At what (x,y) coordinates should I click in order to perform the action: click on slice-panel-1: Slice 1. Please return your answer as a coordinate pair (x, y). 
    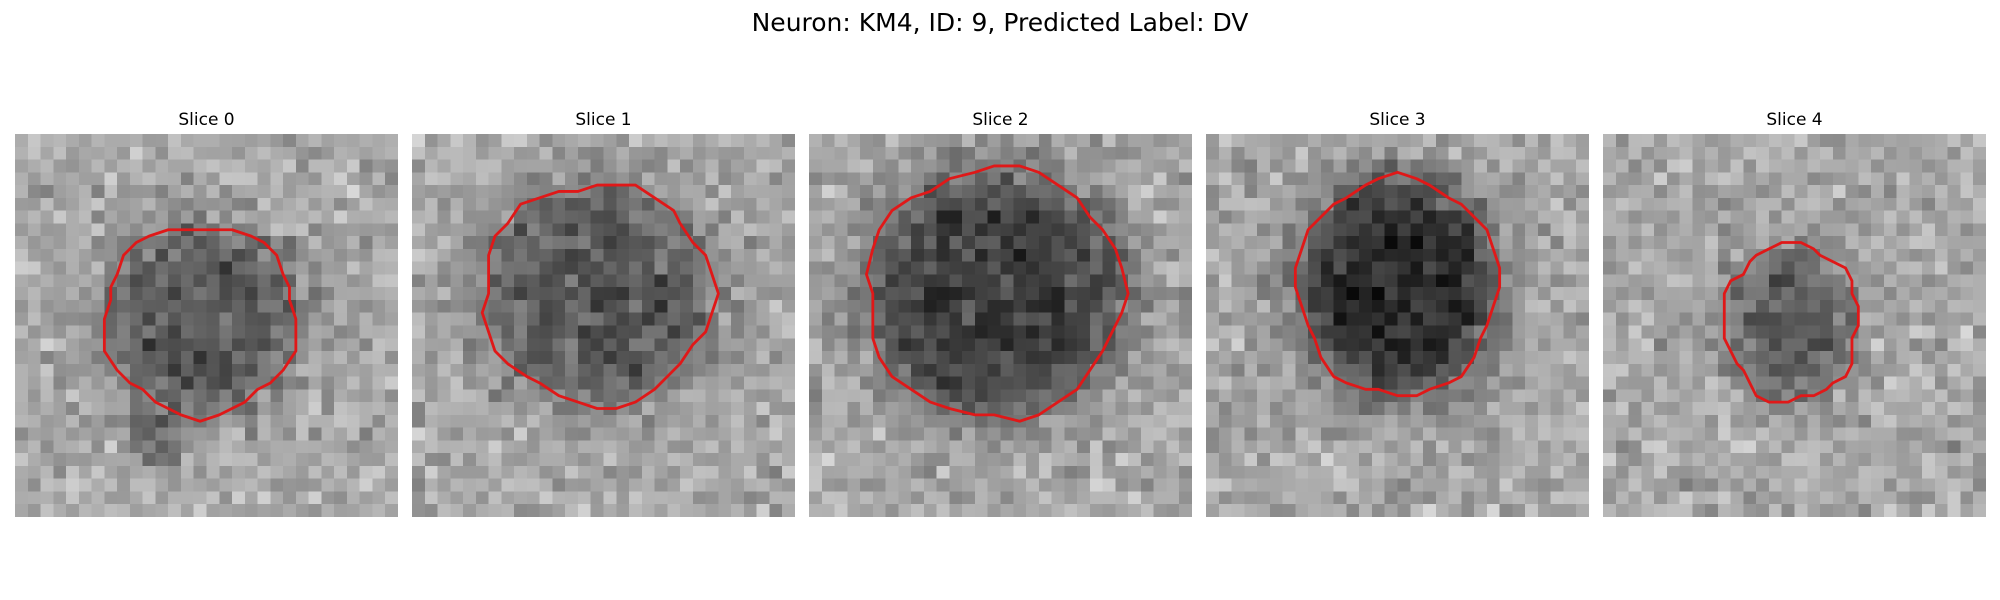
    Looking at the image, I should click on (603, 312).